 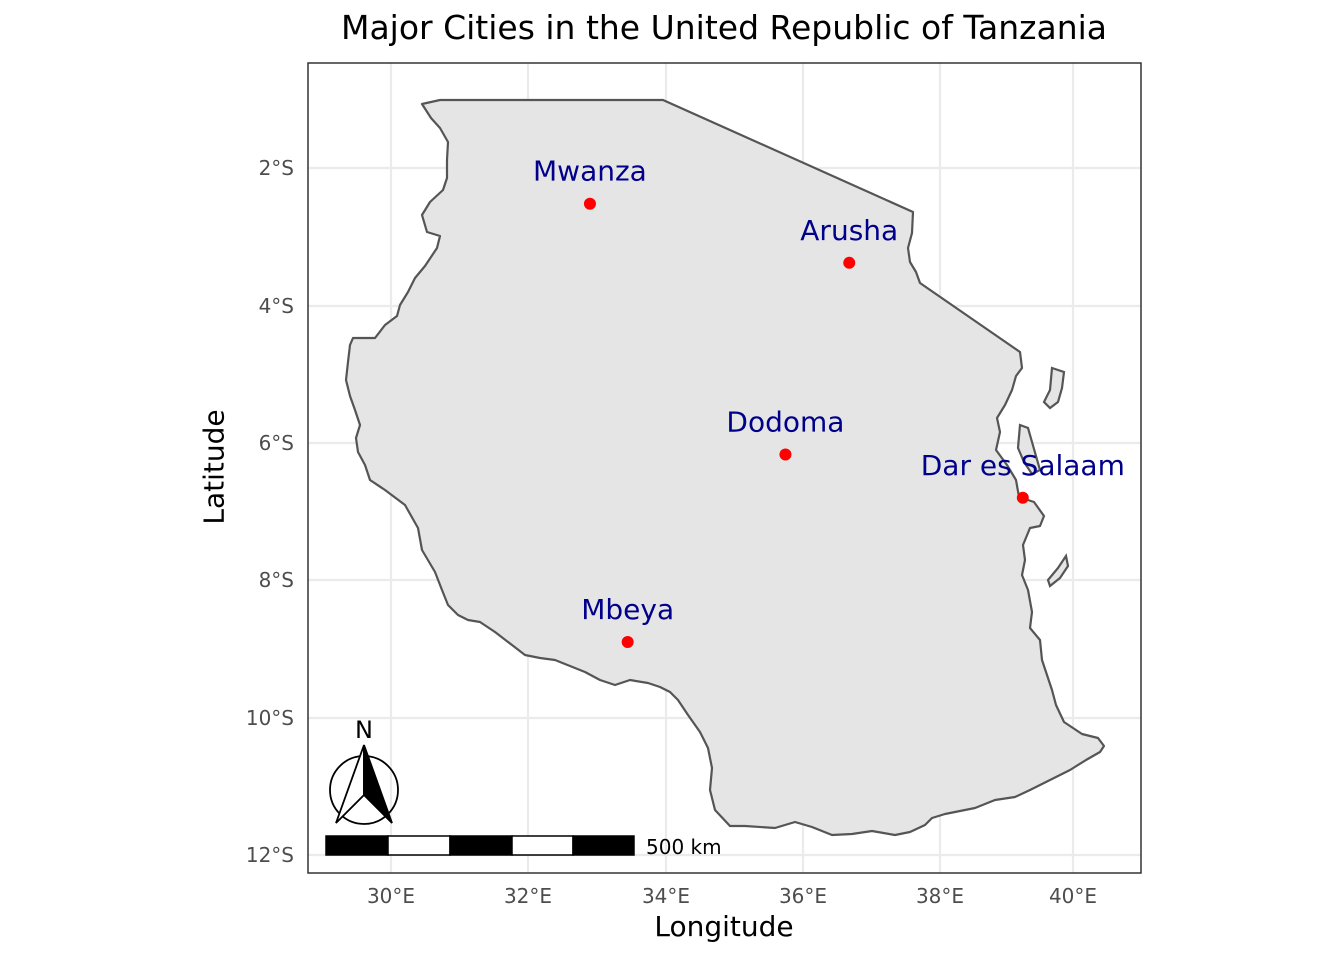 I want to click on city-label: Mbeya, so click(x=627, y=609).